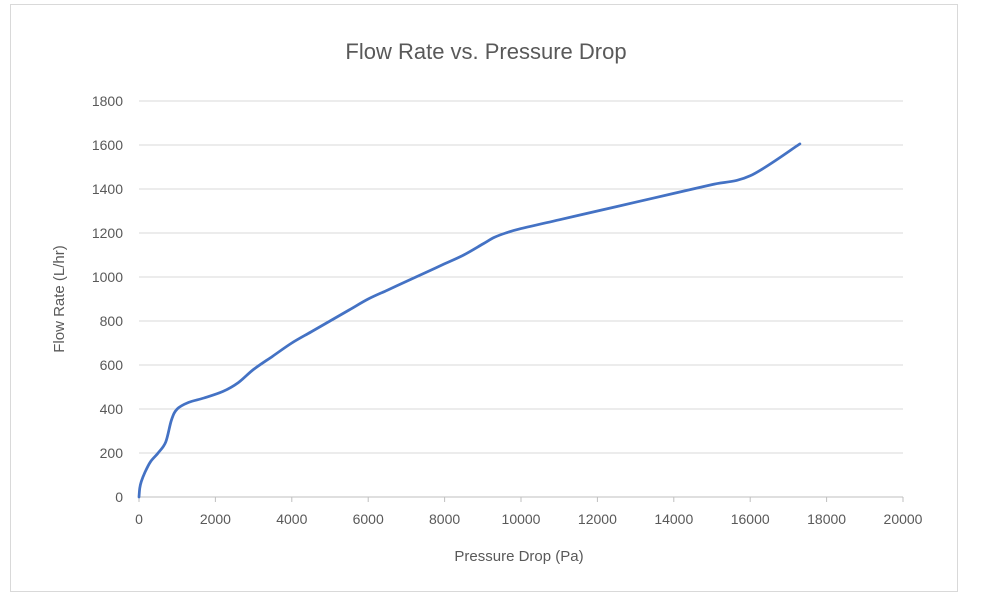  What do you see at coordinates (119, 497) in the screenshot?
I see `y-tick-label: 0` at bounding box center [119, 497].